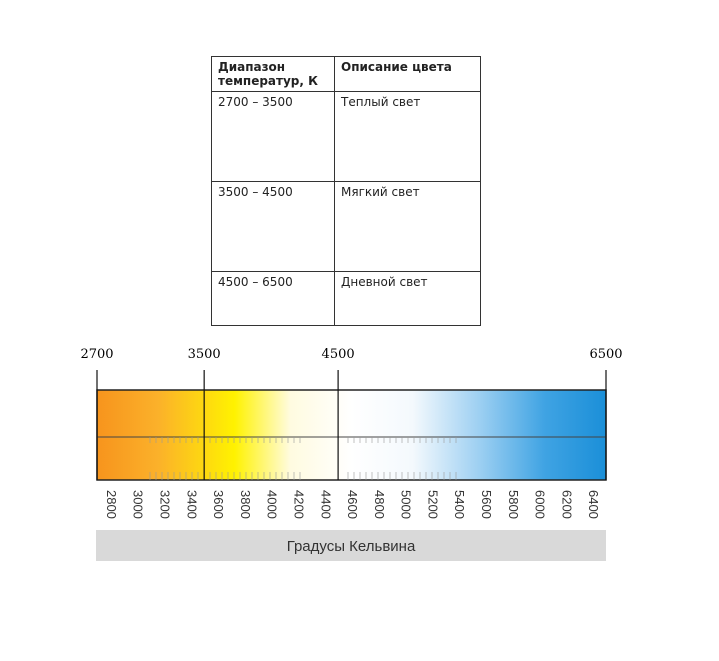  Describe the element at coordinates (486, 504) in the screenshot. I see `bottom-label: 5600` at that location.